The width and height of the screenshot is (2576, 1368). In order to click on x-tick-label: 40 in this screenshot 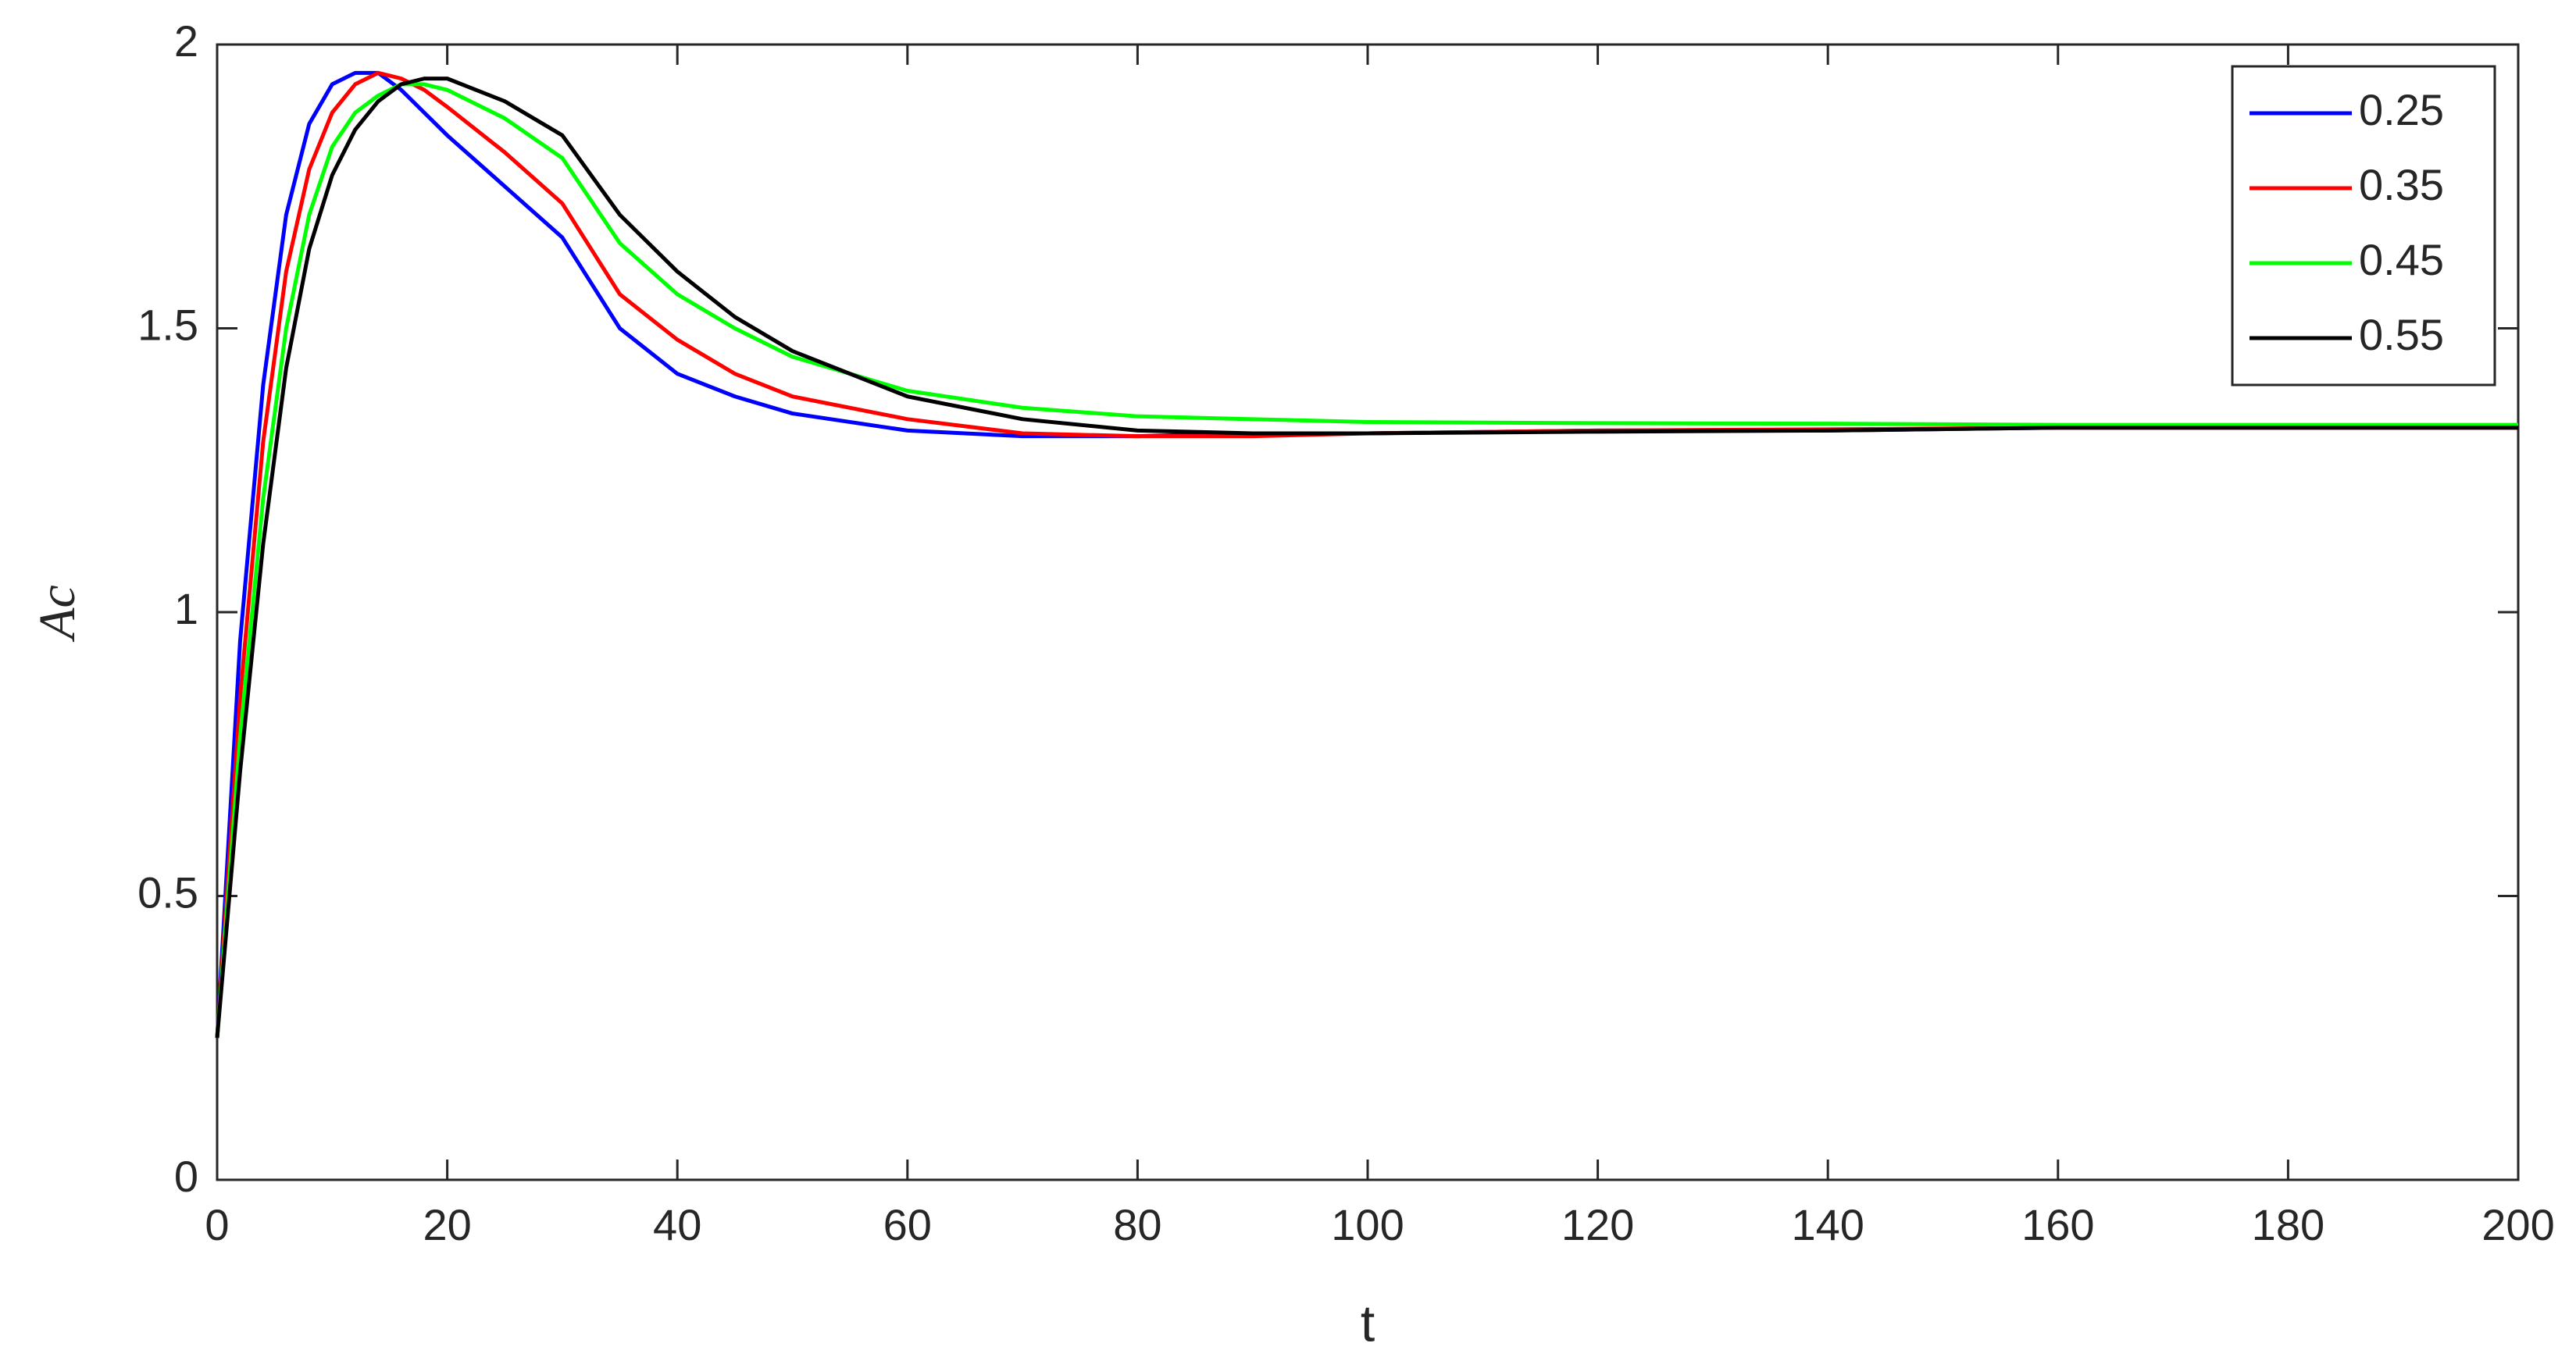, I will do `click(677, 1224)`.